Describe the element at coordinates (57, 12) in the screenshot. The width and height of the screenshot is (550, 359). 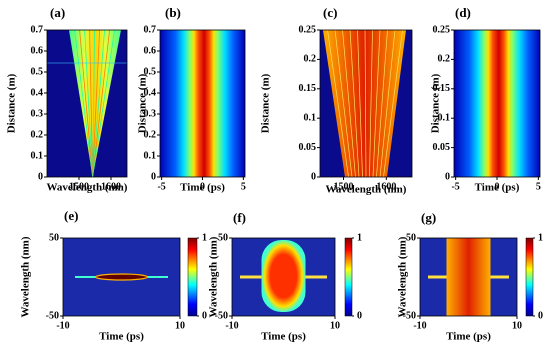
I see `panel-label: (a)` at that location.